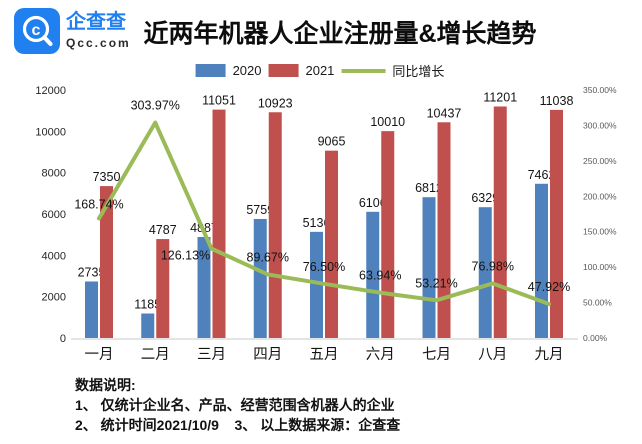  Describe the element at coordinates (238, 425) in the screenshot. I see `data-notes-line-2: 2、 统计时间2021/10/9 3、 以上数据来源：企查查` at that location.